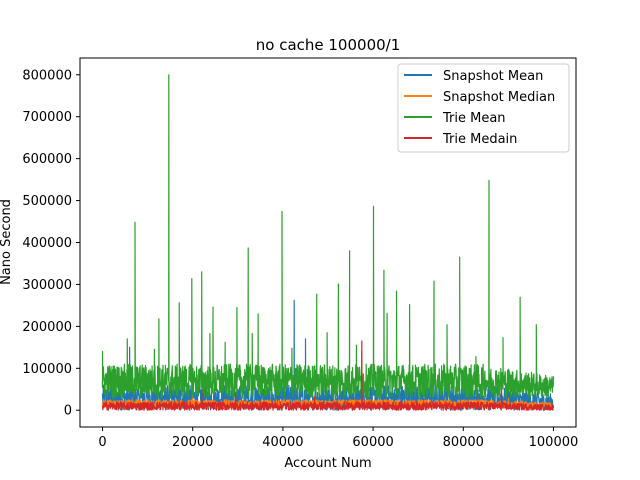 The height and width of the screenshot is (480, 640). Describe the element at coordinates (479, 139) in the screenshot. I see `legend-label: Trie Medain` at that location.